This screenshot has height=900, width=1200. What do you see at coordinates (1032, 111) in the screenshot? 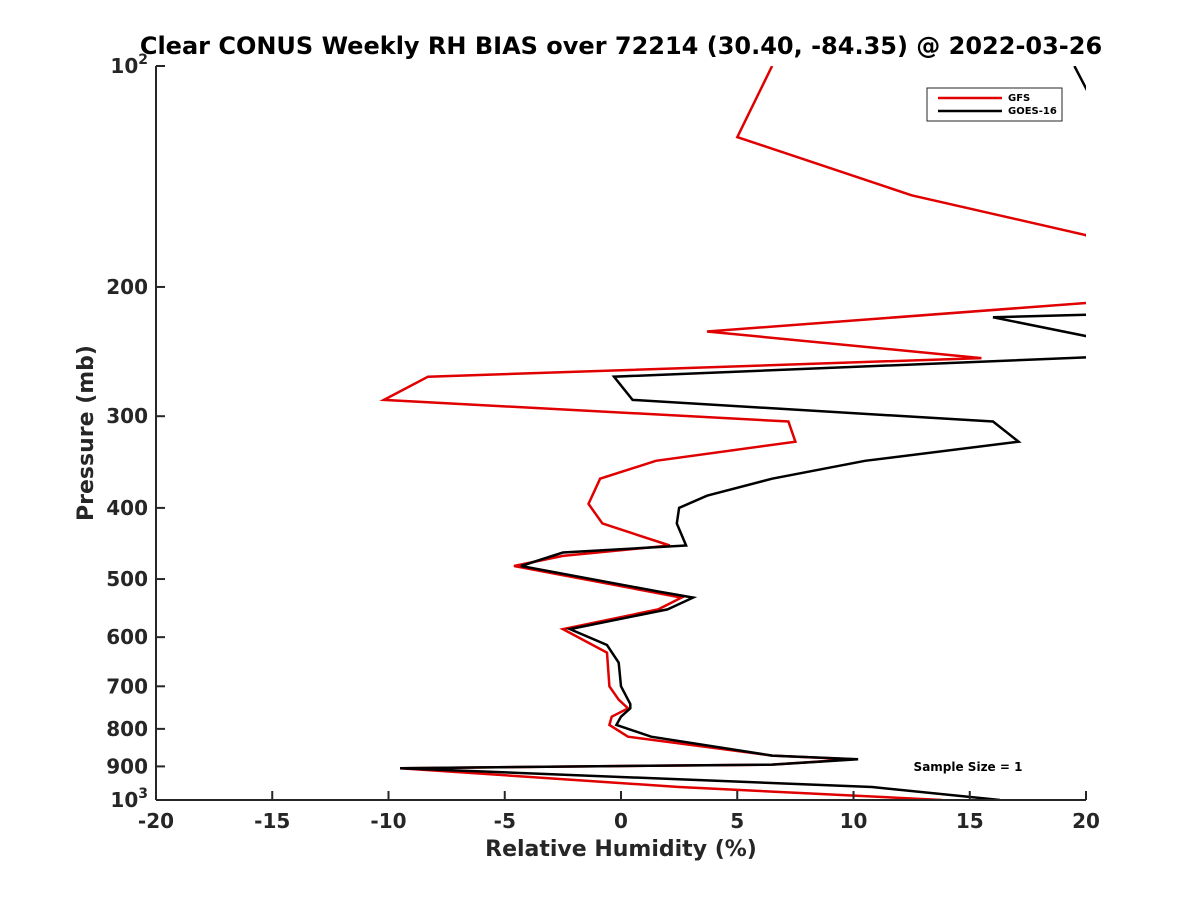
I see `legend-label-goes16: GOES-16` at bounding box center [1032, 111].